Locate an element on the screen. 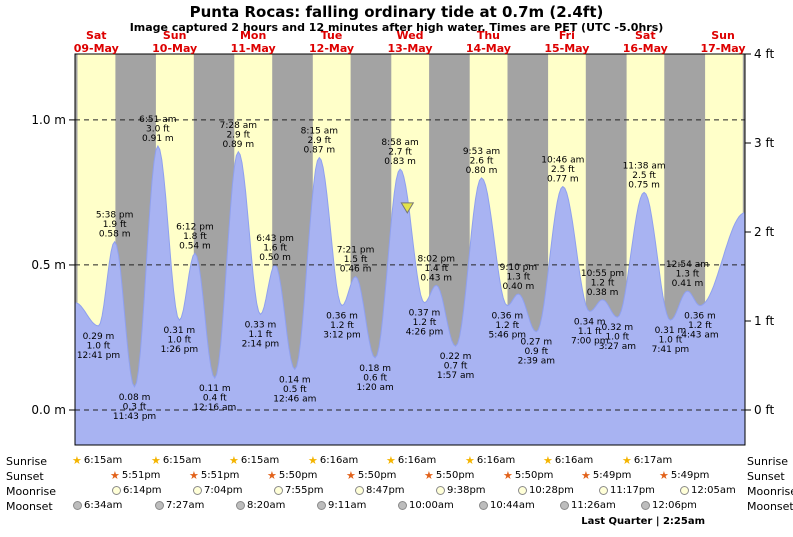  y-axis-label-ft: 3 ft is located at coordinates (764, 143).